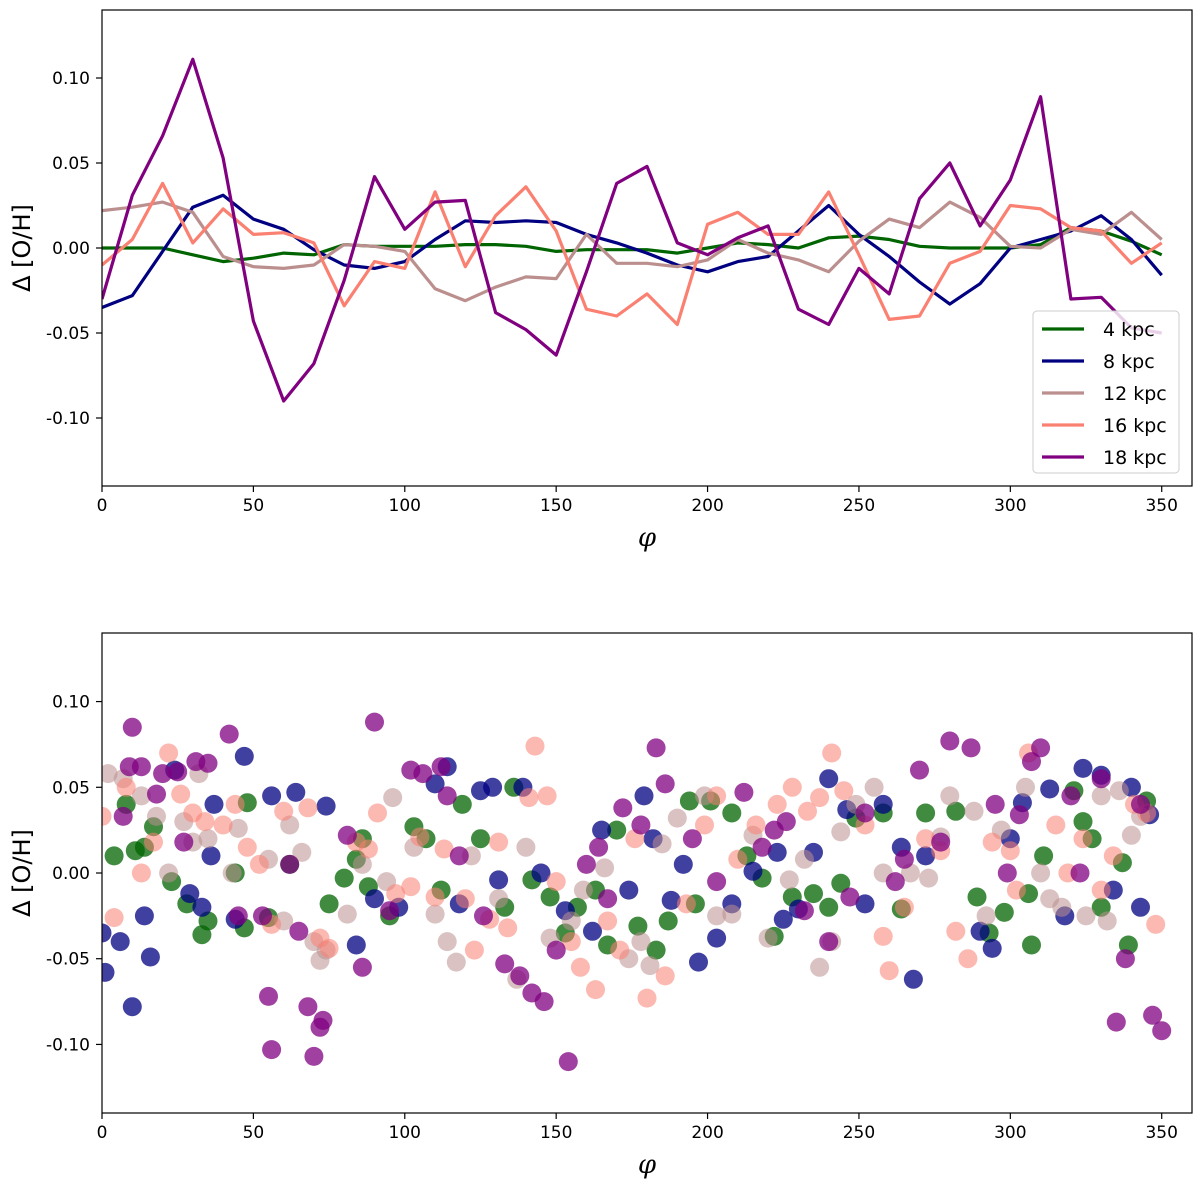 The height and width of the screenshot is (1183, 1200). Describe the element at coordinates (632, 245) in the screenshot. I see `series-line-4-kpc` at that location.